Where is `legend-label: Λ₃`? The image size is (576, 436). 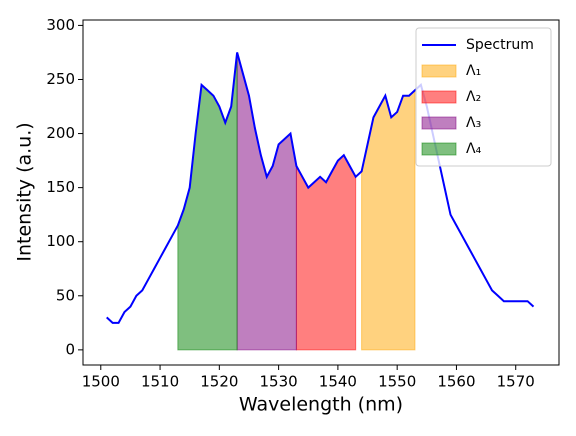 legend-label: Λ₃ is located at coordinates (473, 123).